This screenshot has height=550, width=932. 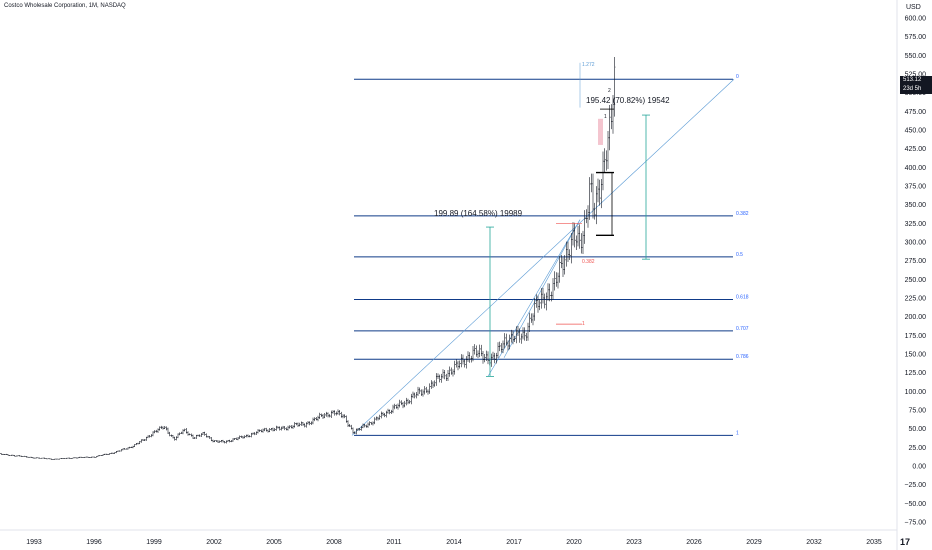 What do you see at coordinates (916, 75) in the screenshot?
I see `y-tick-label: 525.00` at bounding box center [916, 75].